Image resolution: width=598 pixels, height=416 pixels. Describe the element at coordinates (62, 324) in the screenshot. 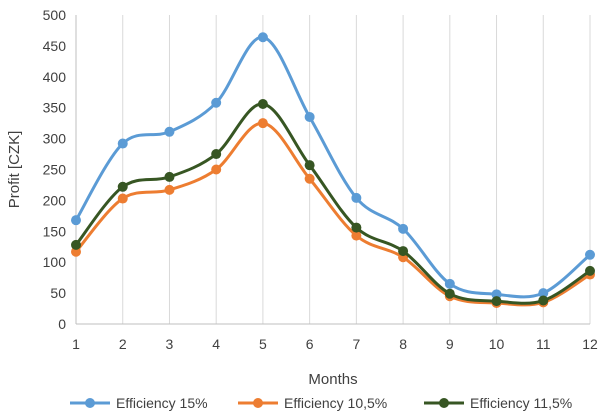

I see `y-tick-label-0: 0` at that location.